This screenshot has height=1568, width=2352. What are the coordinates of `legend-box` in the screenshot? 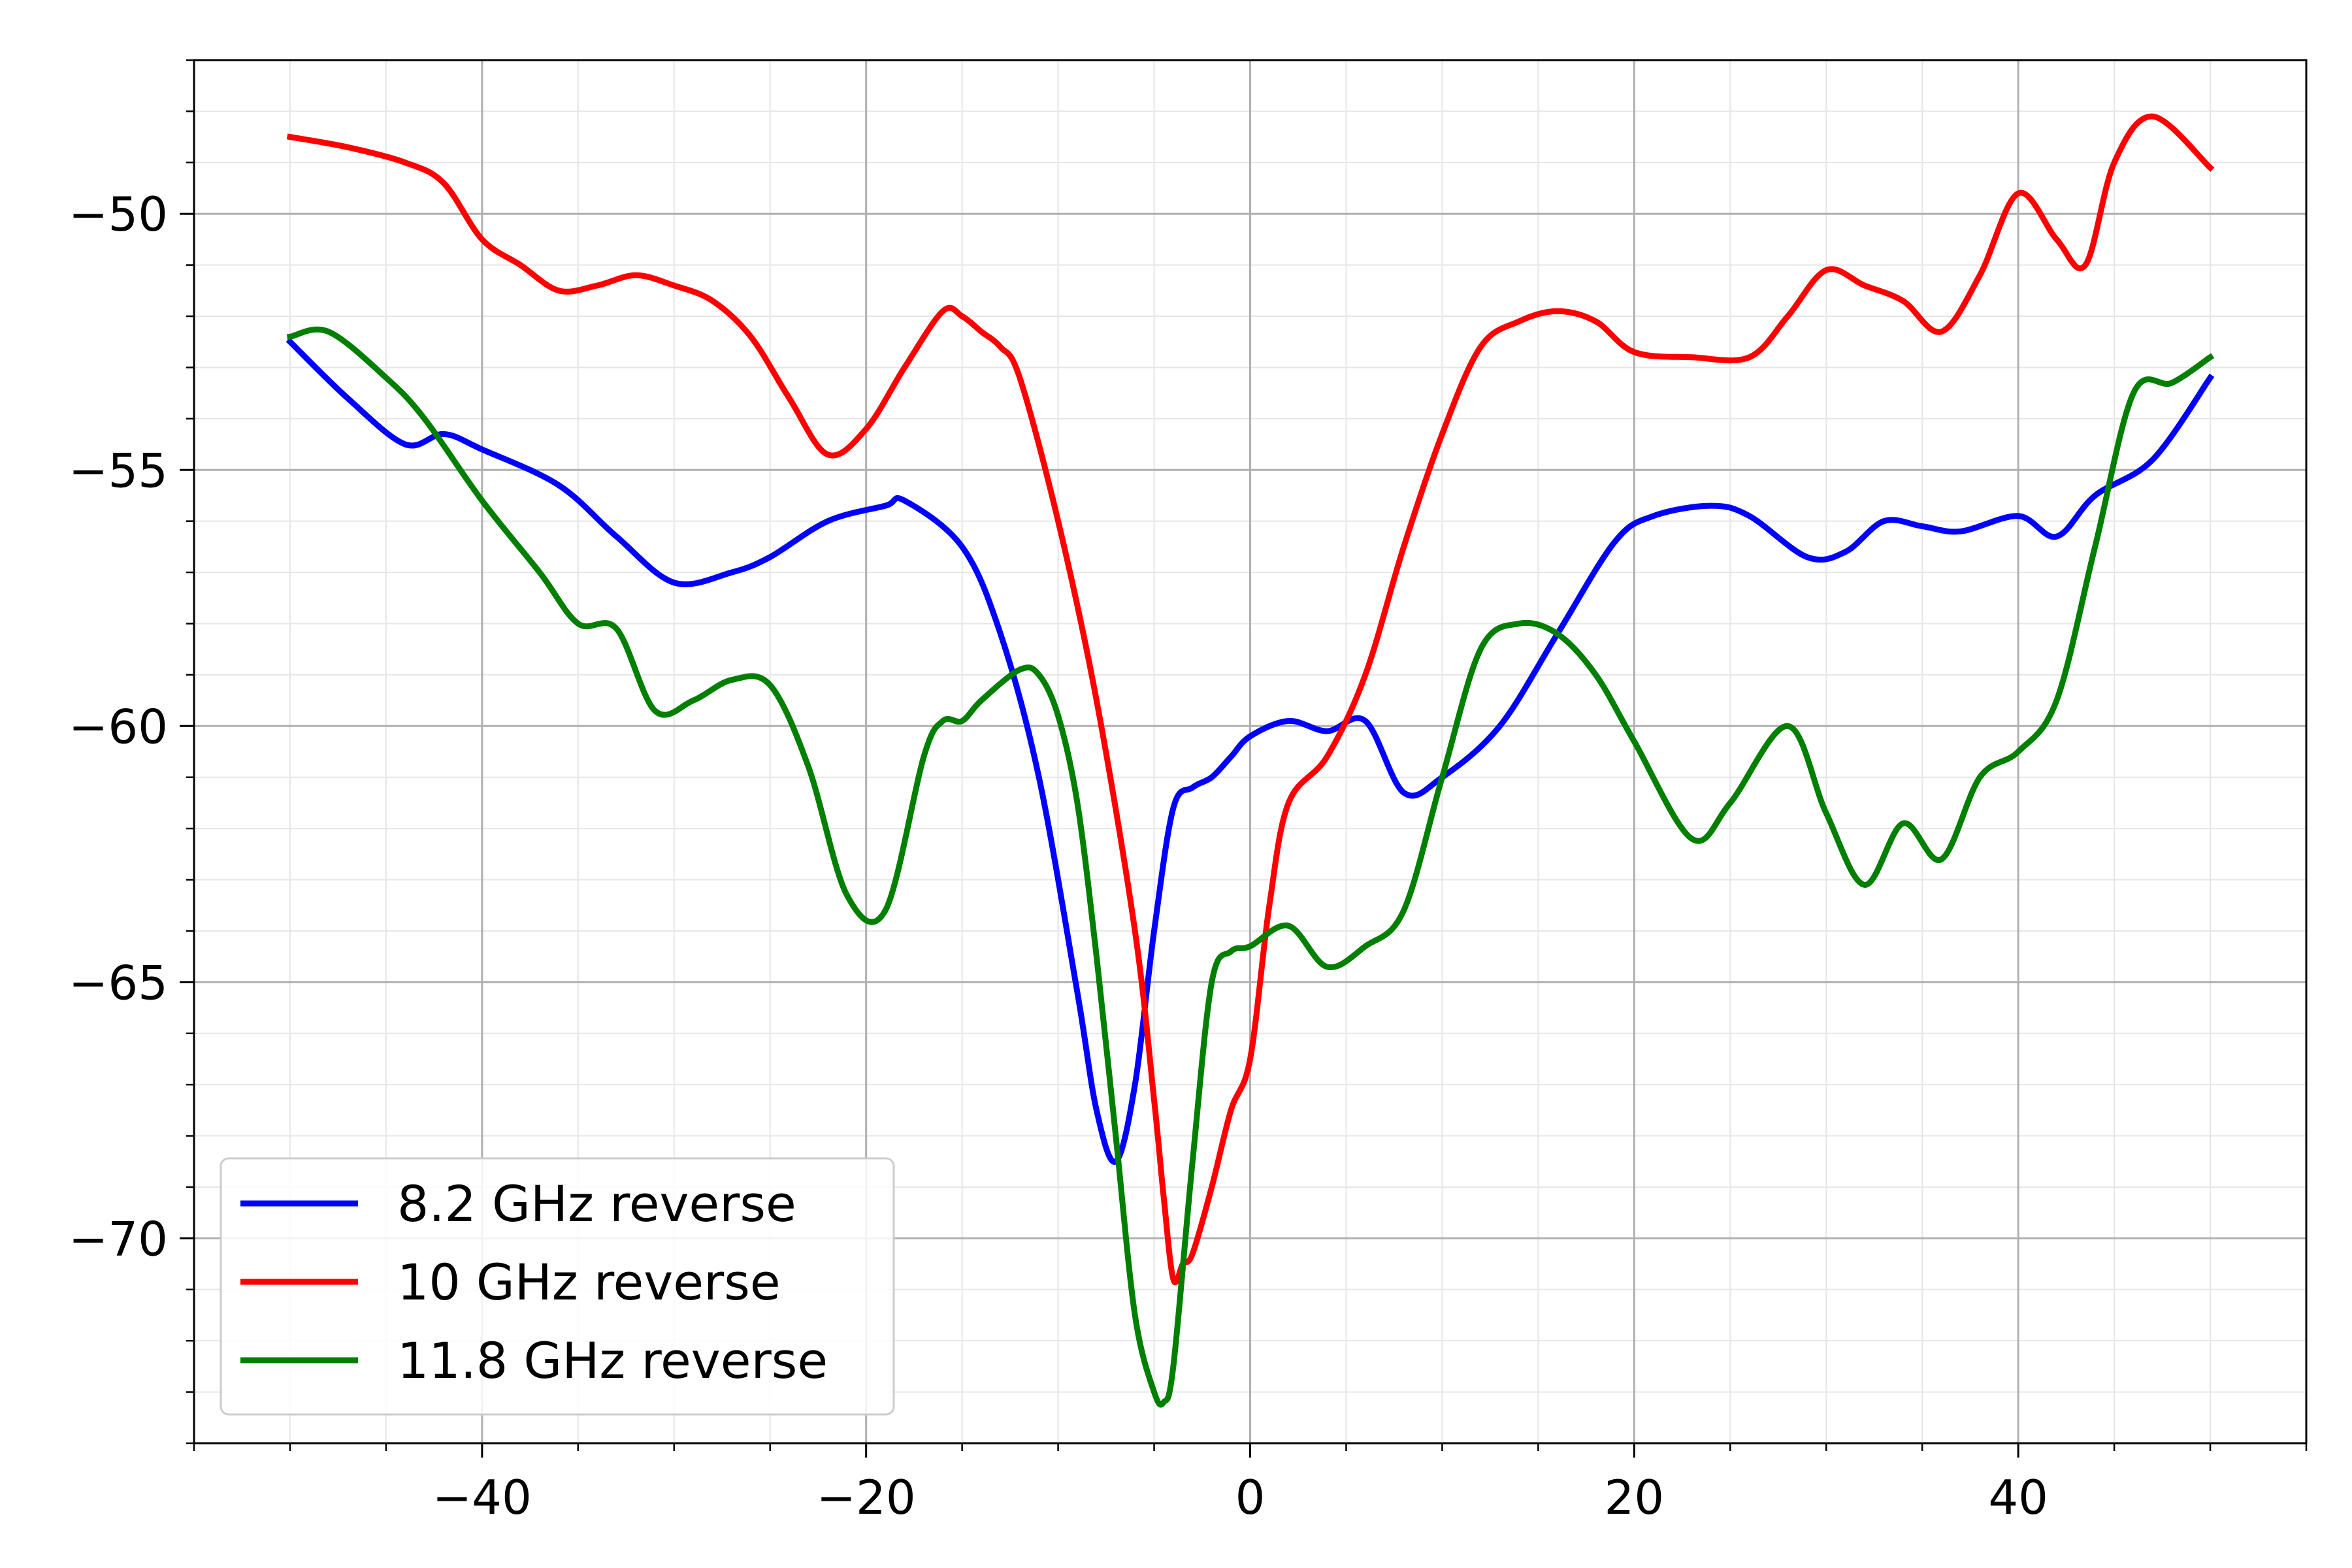 It's located at (557, 1286).